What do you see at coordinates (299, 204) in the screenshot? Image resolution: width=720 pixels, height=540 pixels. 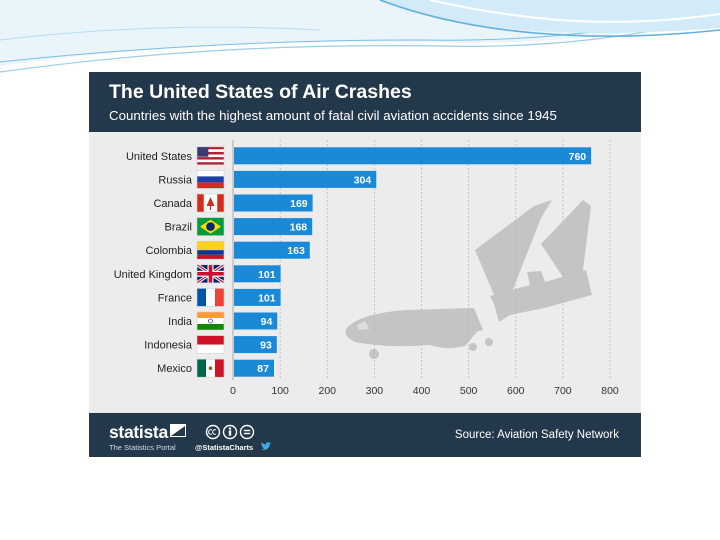 I see `data-label: 169` at bounding box center [299, 204].